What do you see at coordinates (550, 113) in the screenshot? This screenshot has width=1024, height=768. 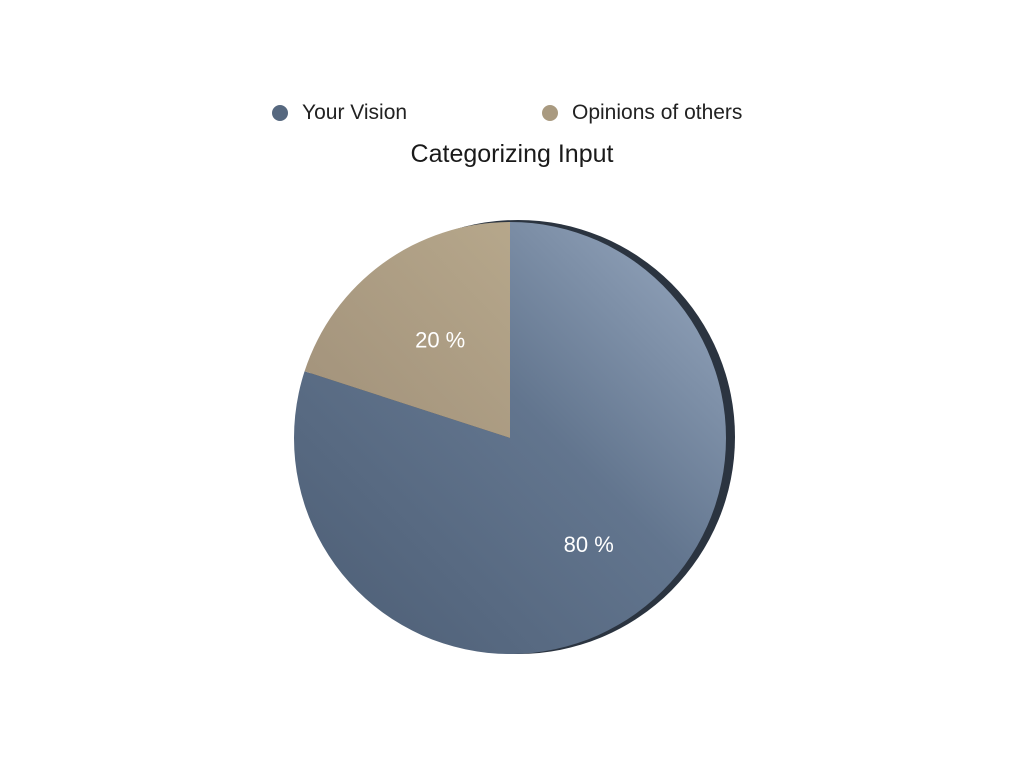 I see `legend-swatch-opinions-of-others` at bounding box center [550, 113].